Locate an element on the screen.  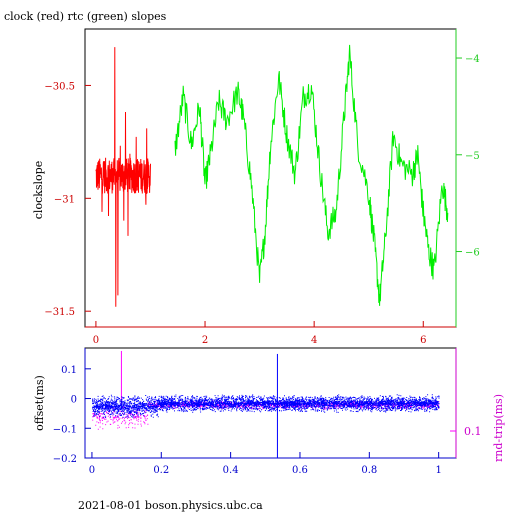
offset-x-tick-label: 0.4 is located at coordinates (231, 470).